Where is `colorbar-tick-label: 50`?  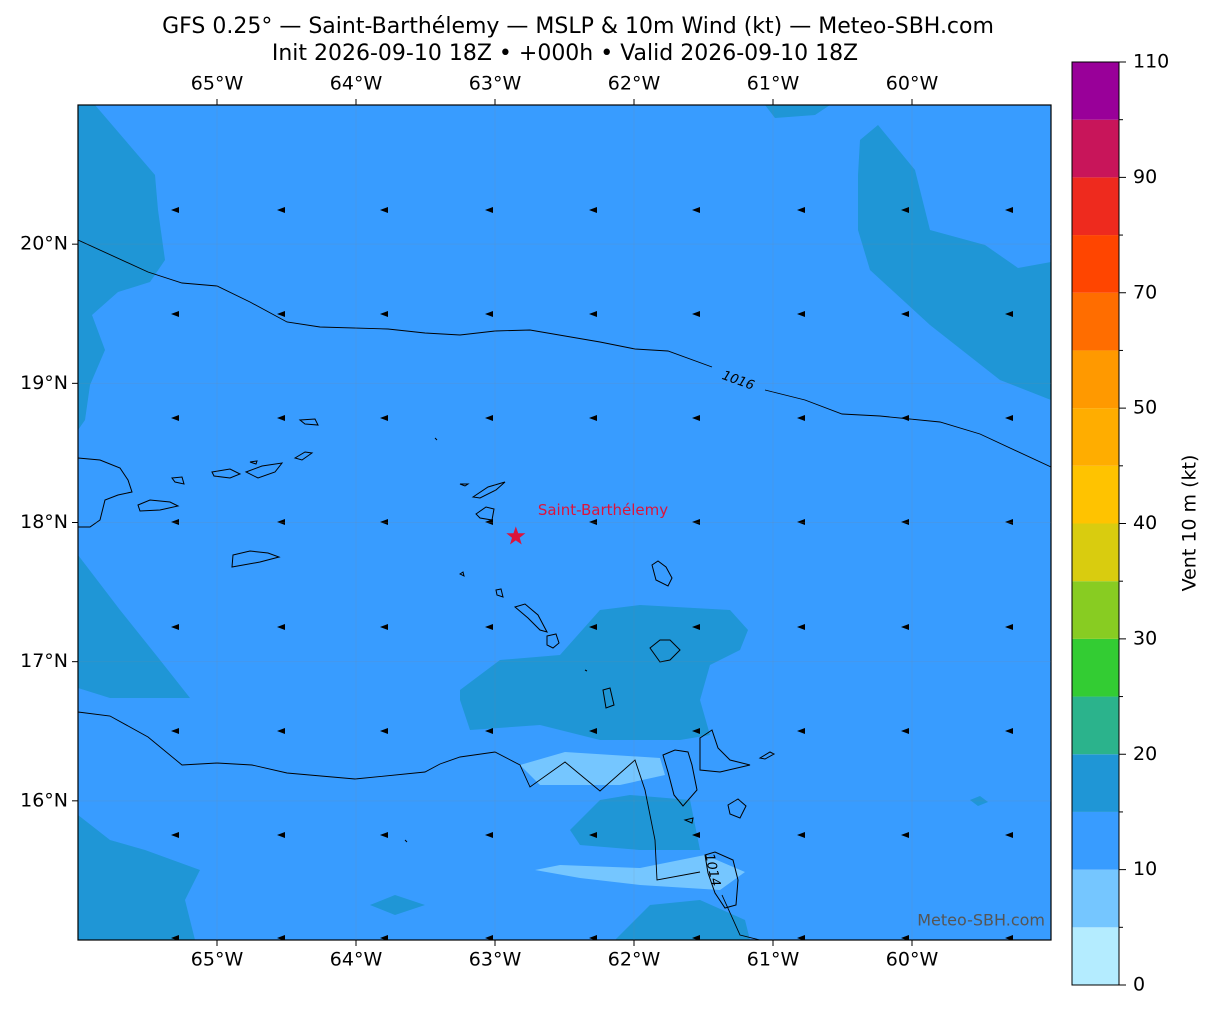 colorbar-tick-label: 50 is located at coordinates (1145, 408).